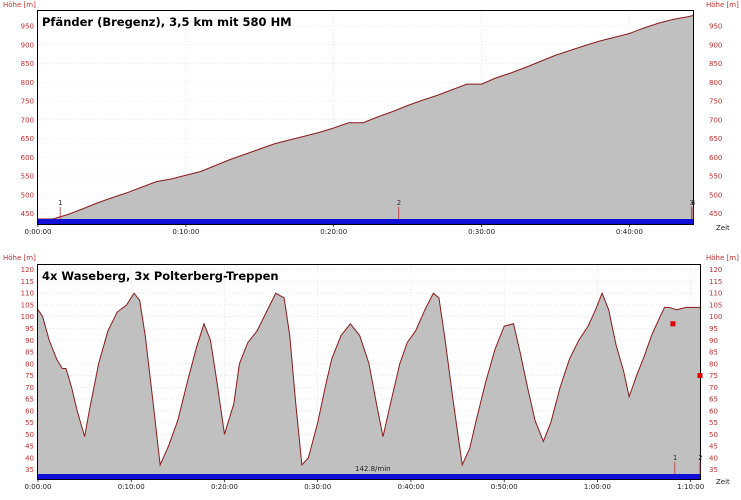  Describe the element at coordinates (369, 476) in the screenshot. I see `chart-2-track-bar` at that location.